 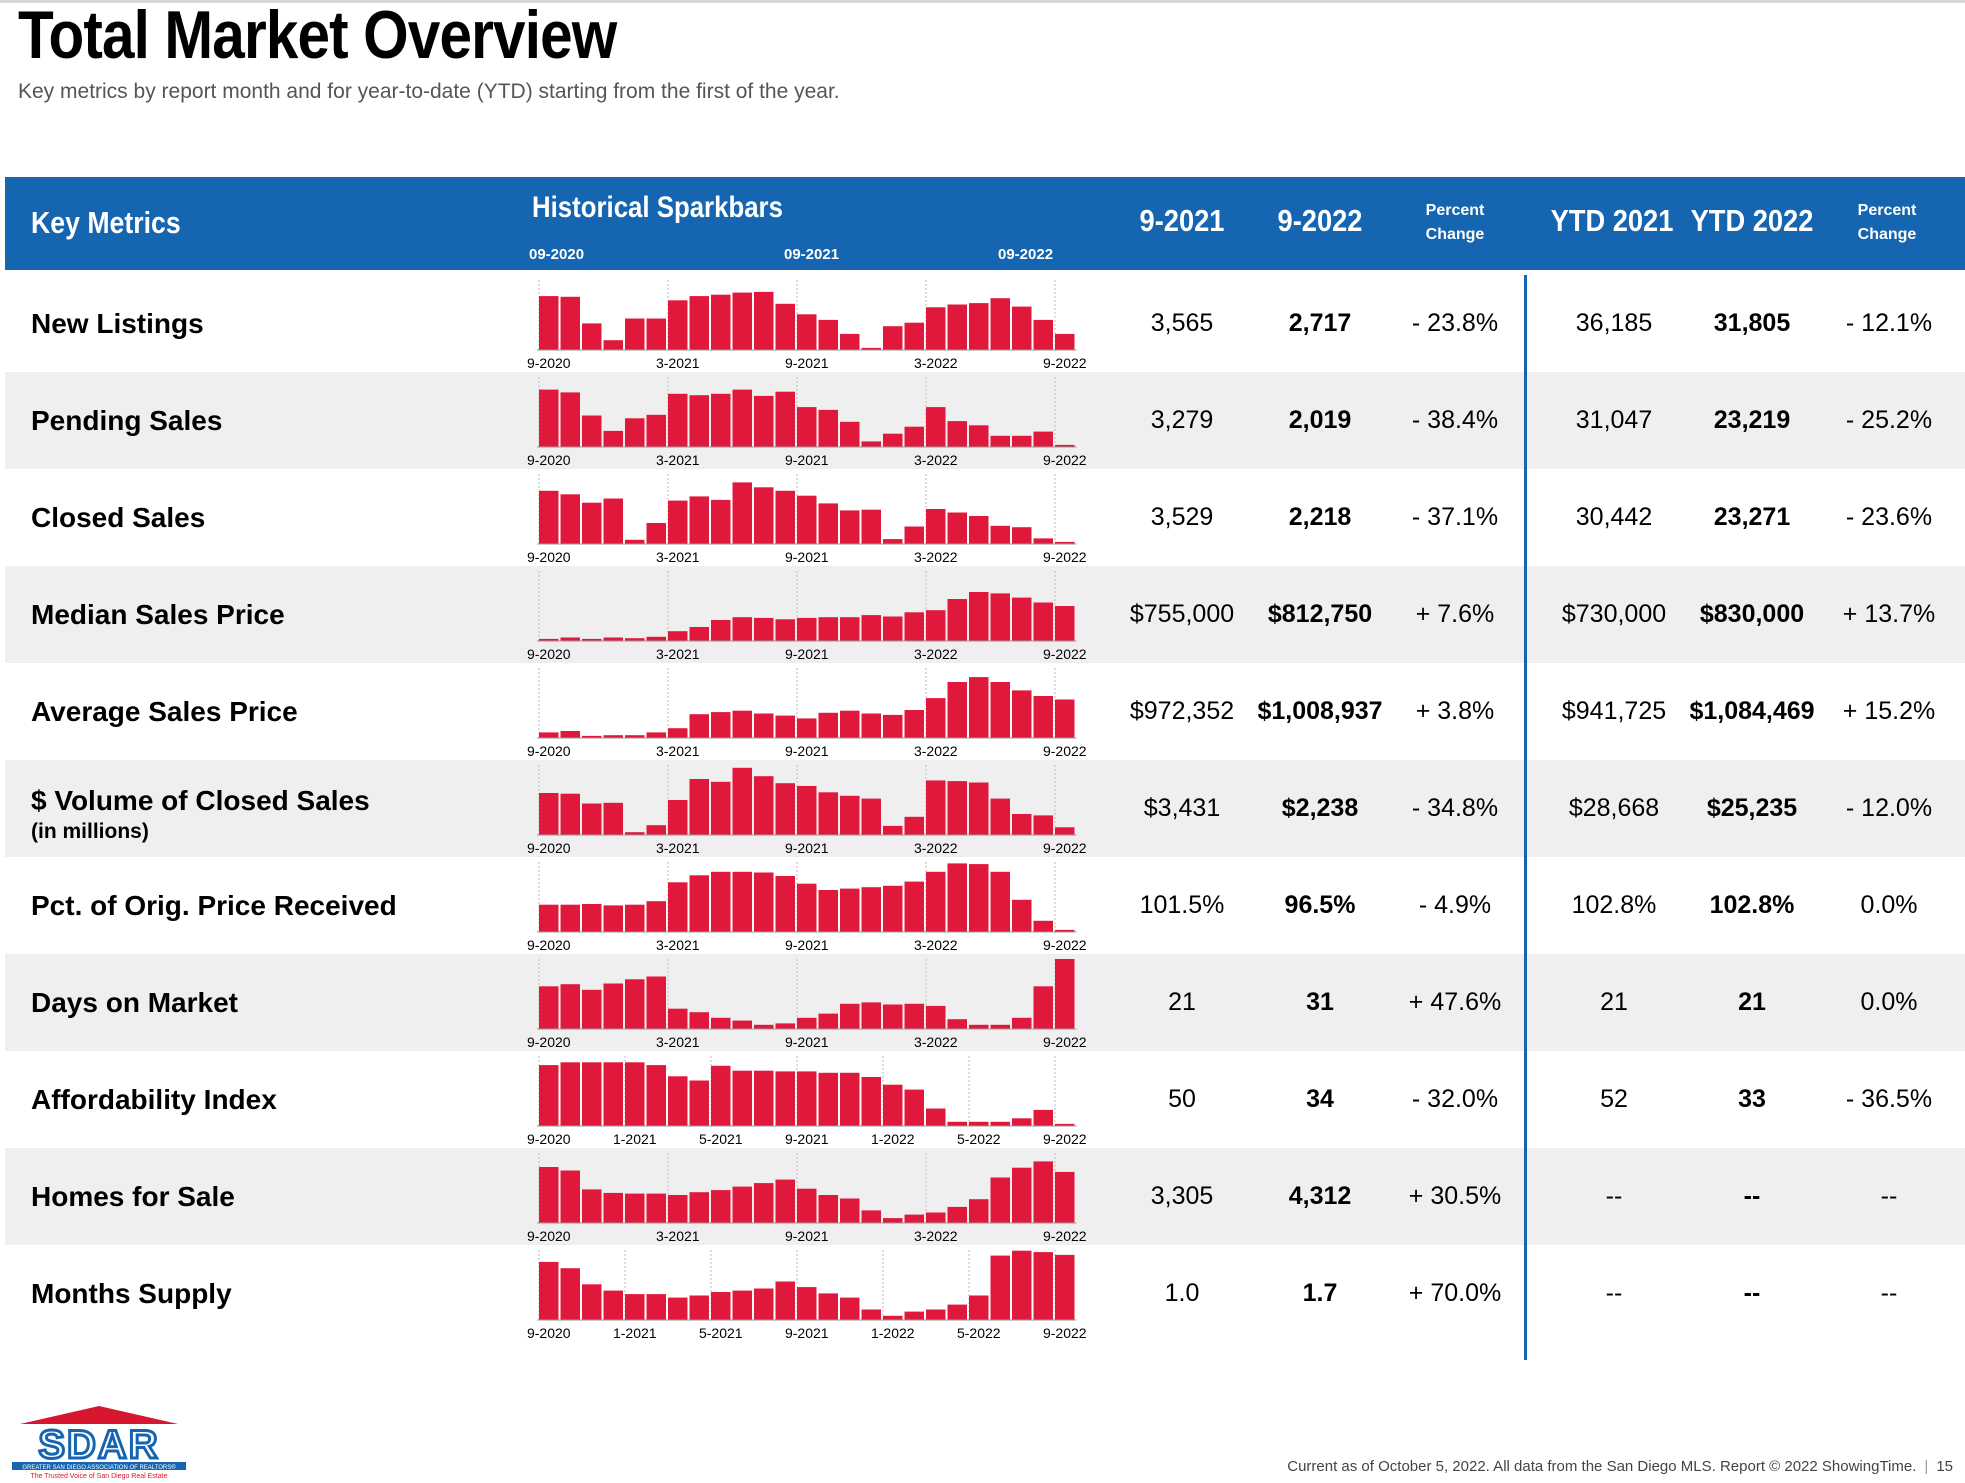 What do you see at coordinates (1889, 808) in the screenshot?
I see `pct-change-ytd: - 12.0%` at bounding box center [1889, 808].